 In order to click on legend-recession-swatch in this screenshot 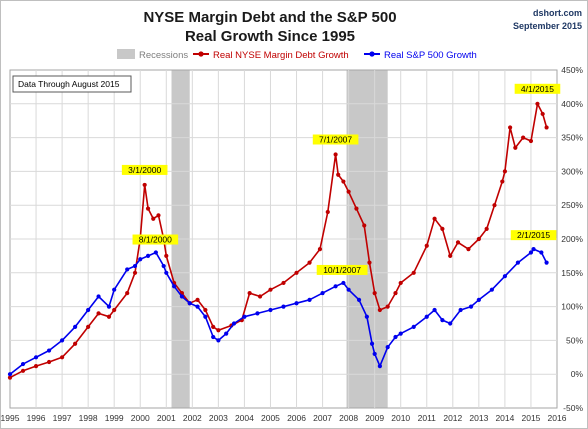, I will do `click(126, 54)`.